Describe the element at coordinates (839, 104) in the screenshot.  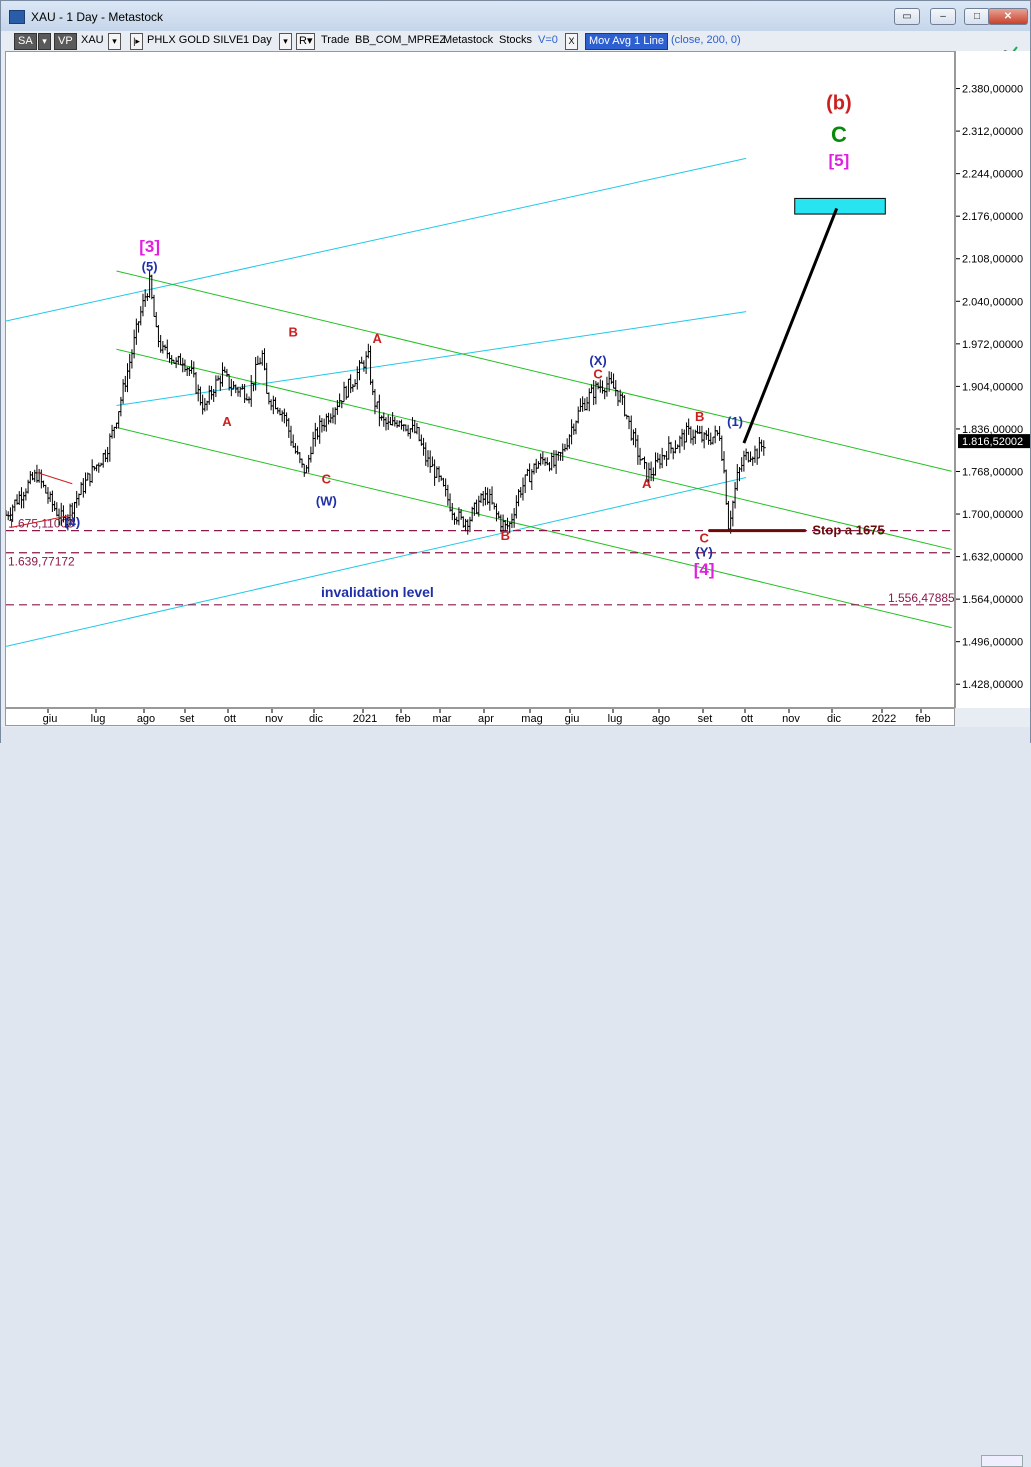
I see `wave-label: (b)` at that location.